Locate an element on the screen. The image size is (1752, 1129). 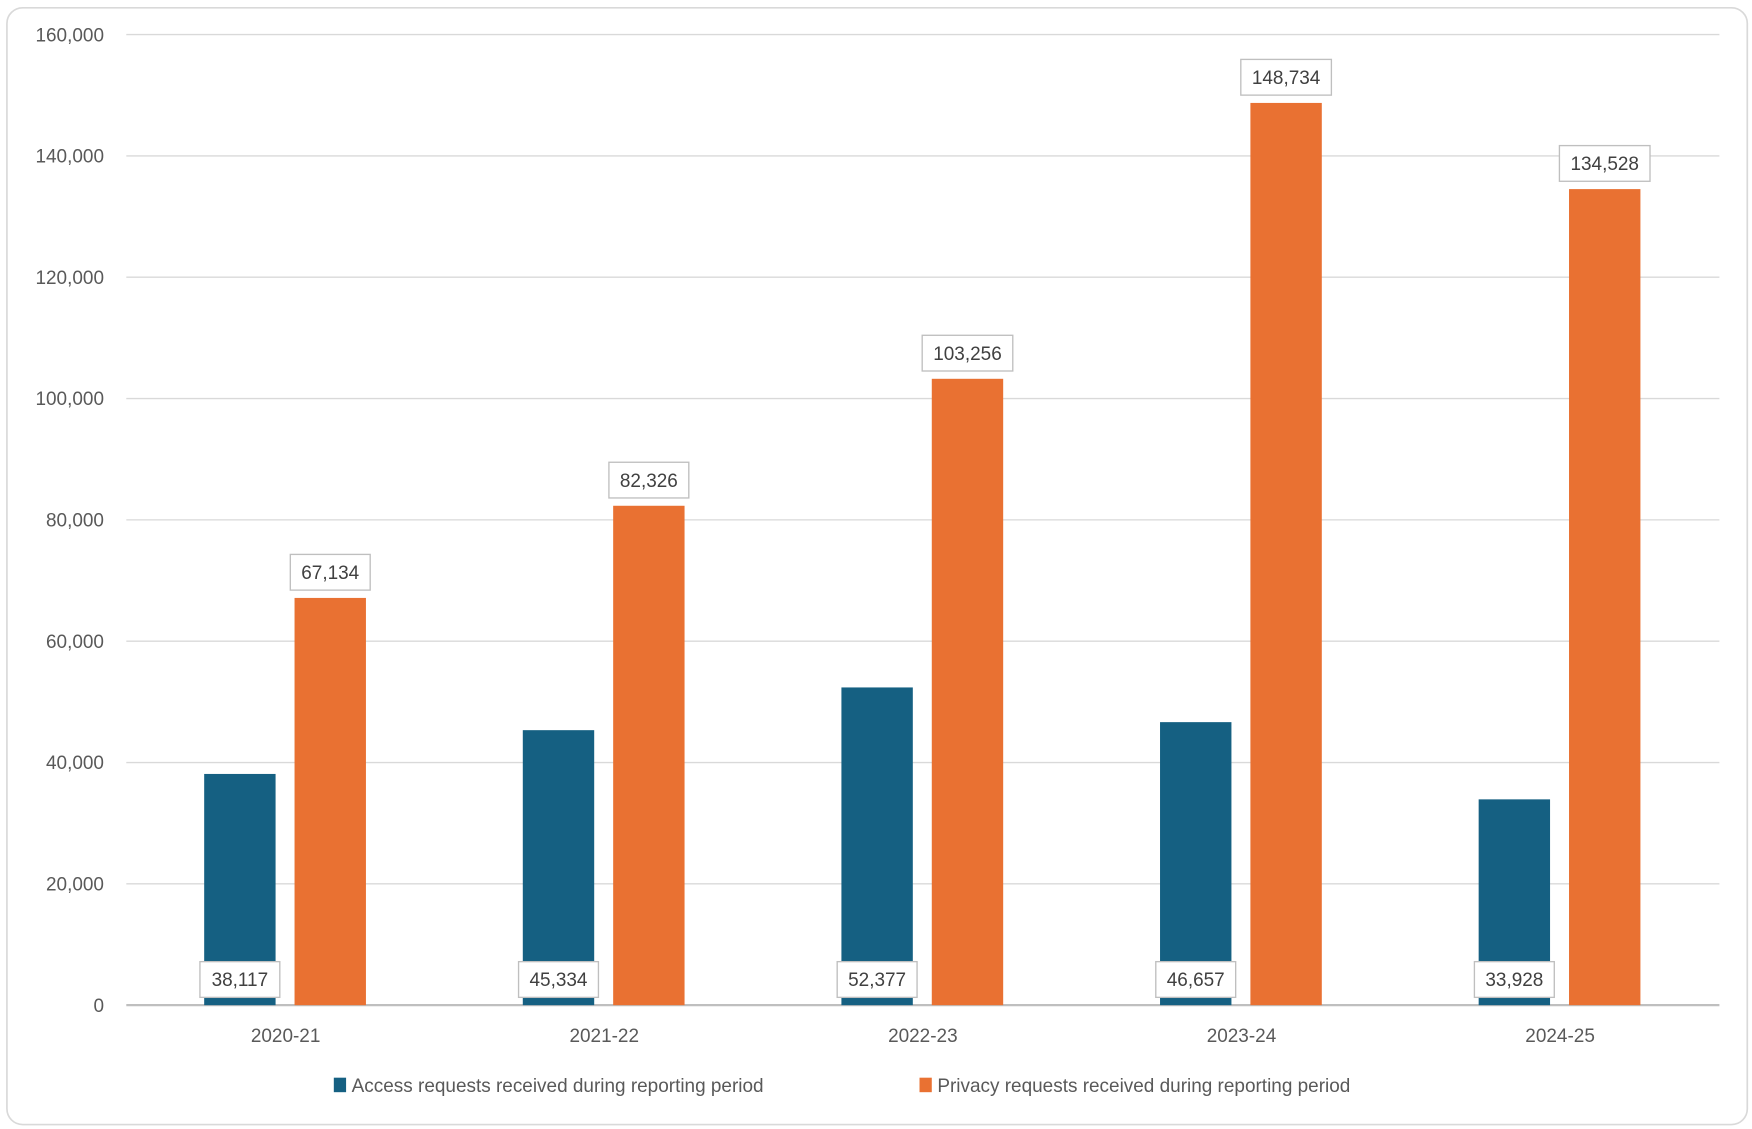
data-label: 38,117 is located at coordinates (240, 980).